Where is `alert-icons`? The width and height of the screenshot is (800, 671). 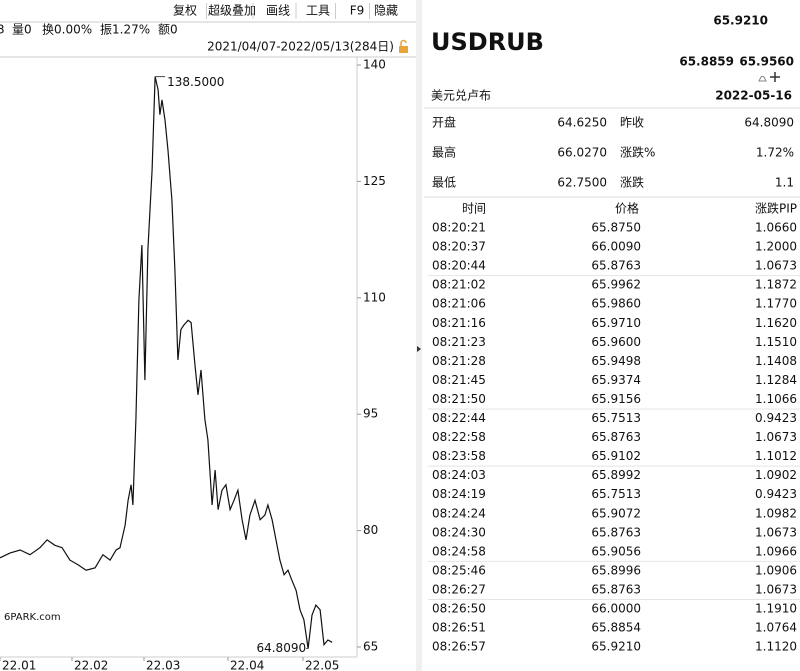 alert-icons is located at coordinates (769, 77).